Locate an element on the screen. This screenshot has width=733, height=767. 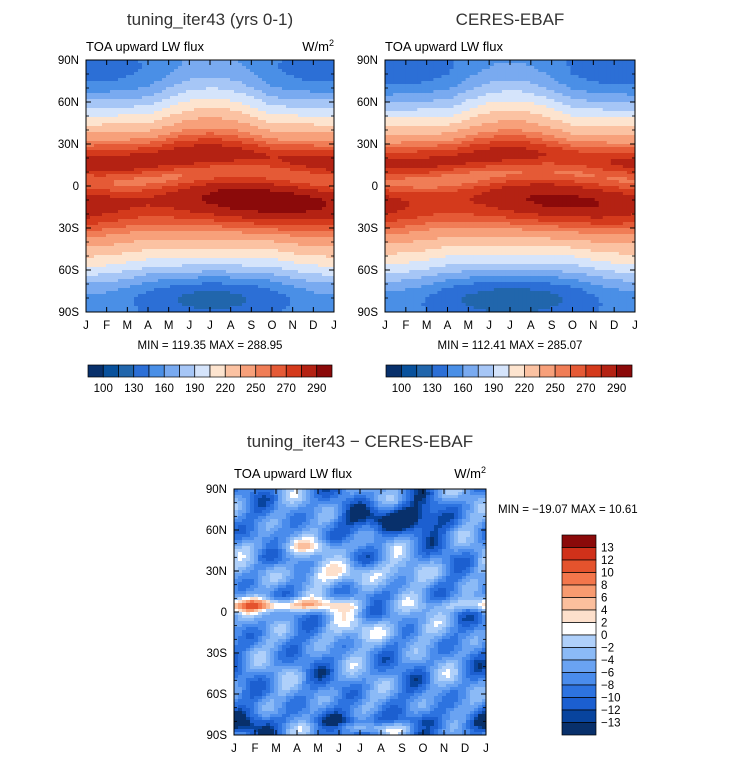
panel-c-xtick-label: F is located at coordinates (254, 749).